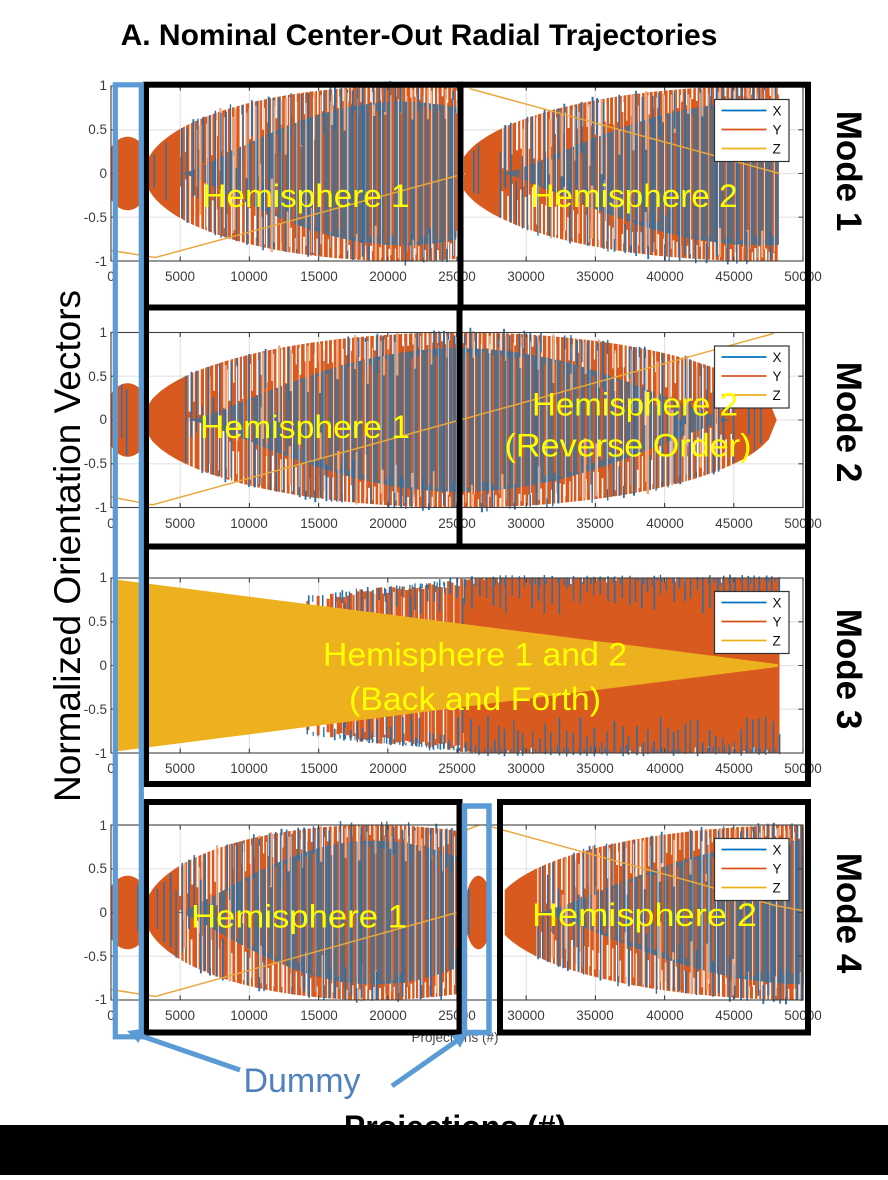 This screenshot has width=888, height=1180. Describe the element at coordinates (848, 171) in the screenshot. I see `svg-text: Mode 1` at that location.